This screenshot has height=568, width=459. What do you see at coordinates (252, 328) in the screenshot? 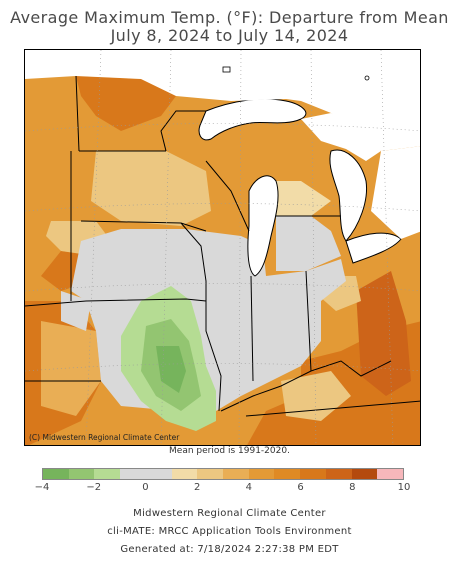
I see `il-in-border` at bounding box center [252, 328].